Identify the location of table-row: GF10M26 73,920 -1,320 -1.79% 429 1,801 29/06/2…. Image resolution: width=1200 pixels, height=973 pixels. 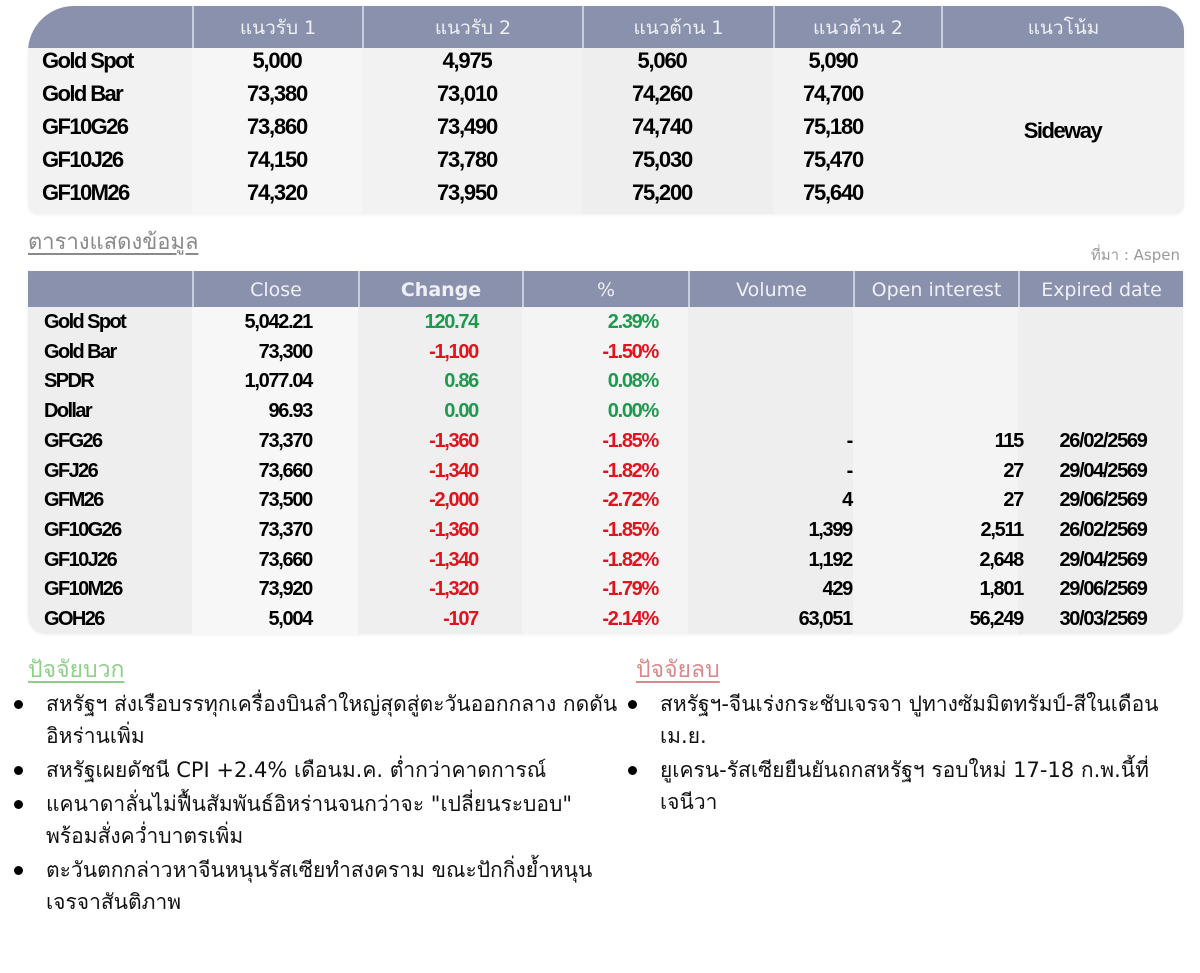
(605, 589).